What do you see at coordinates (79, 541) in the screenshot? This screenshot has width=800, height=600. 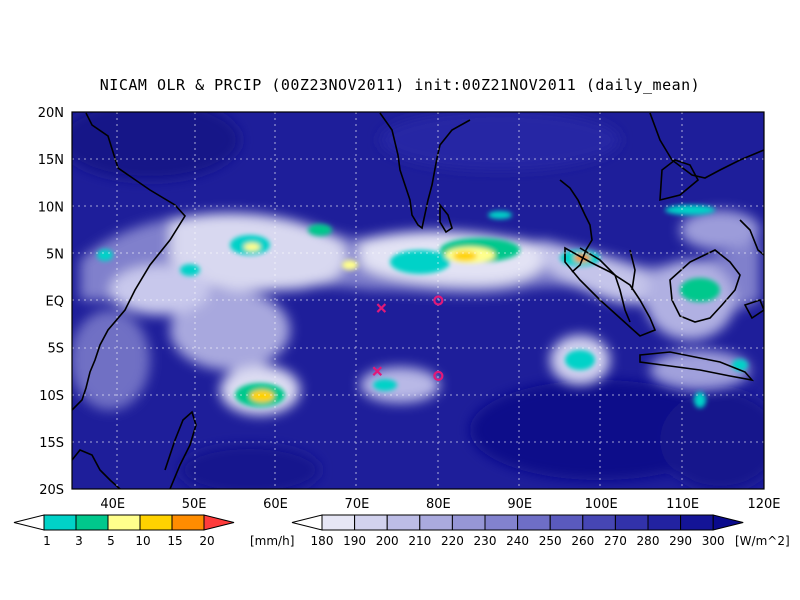 I see `precip-tick-label: 3` at bounding box center [79, 541].